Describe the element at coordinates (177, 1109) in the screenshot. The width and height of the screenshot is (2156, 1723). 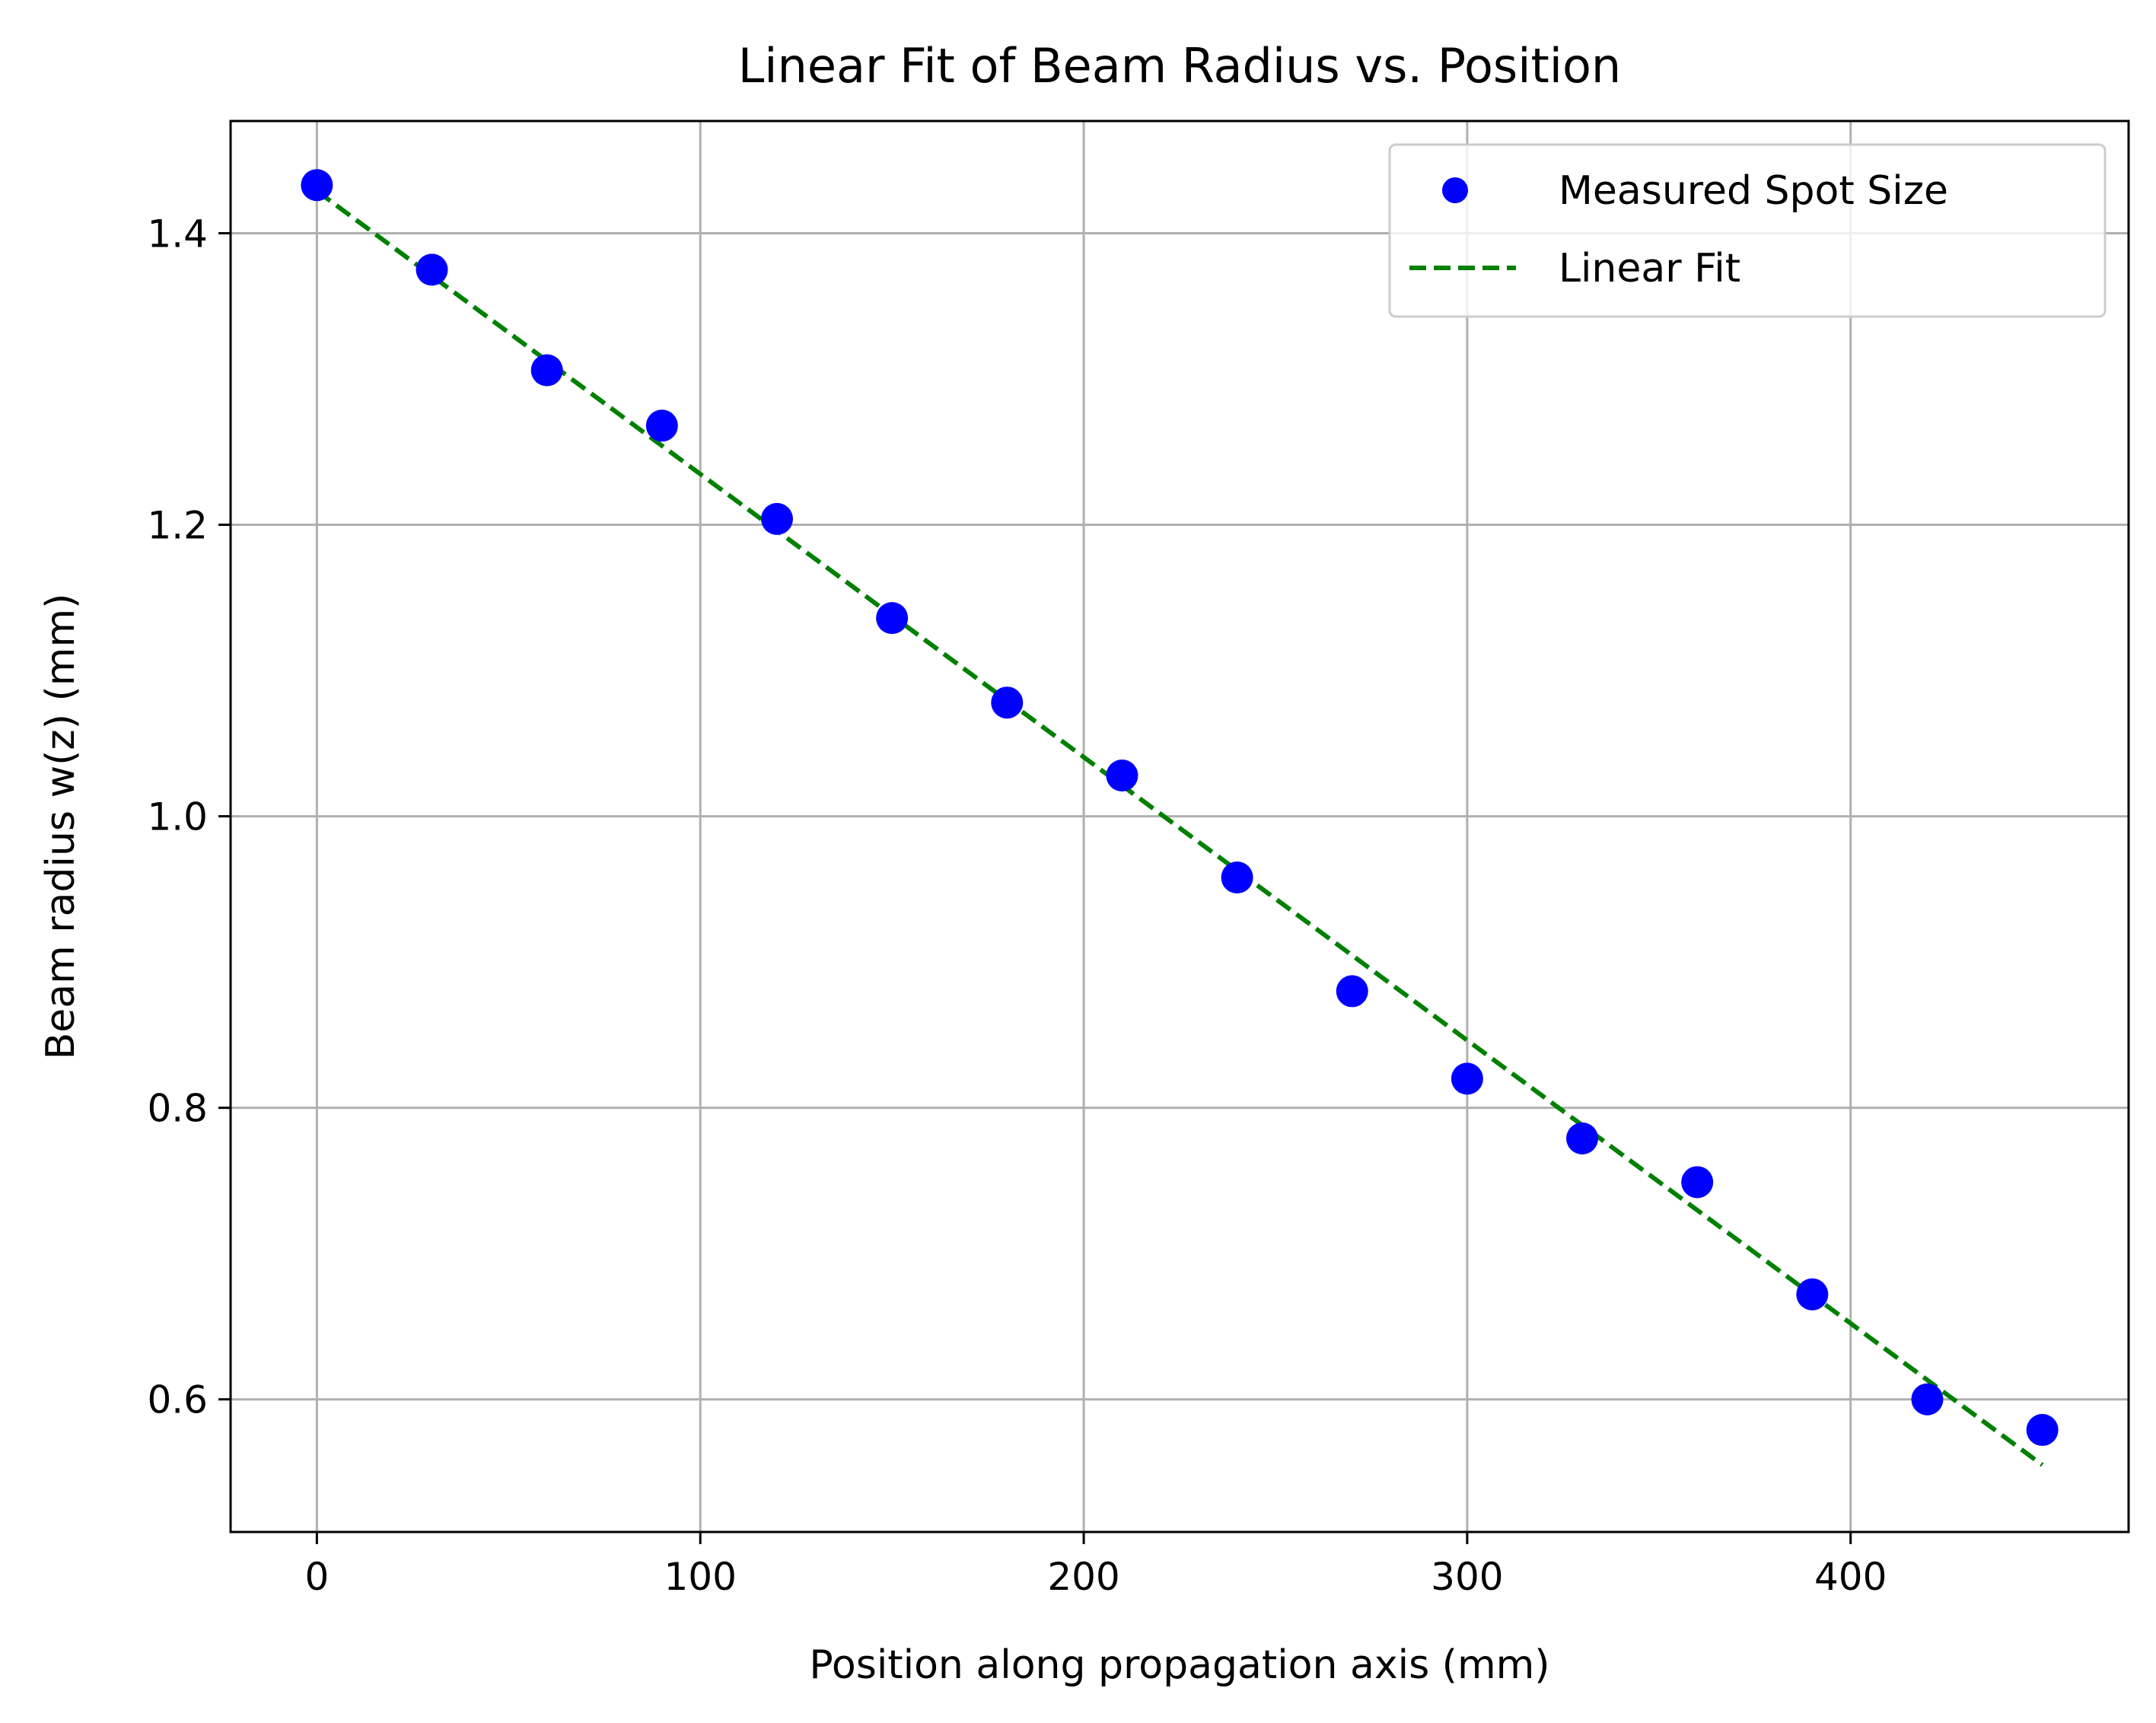
I see `y-tick-label: 0.8` at that location.